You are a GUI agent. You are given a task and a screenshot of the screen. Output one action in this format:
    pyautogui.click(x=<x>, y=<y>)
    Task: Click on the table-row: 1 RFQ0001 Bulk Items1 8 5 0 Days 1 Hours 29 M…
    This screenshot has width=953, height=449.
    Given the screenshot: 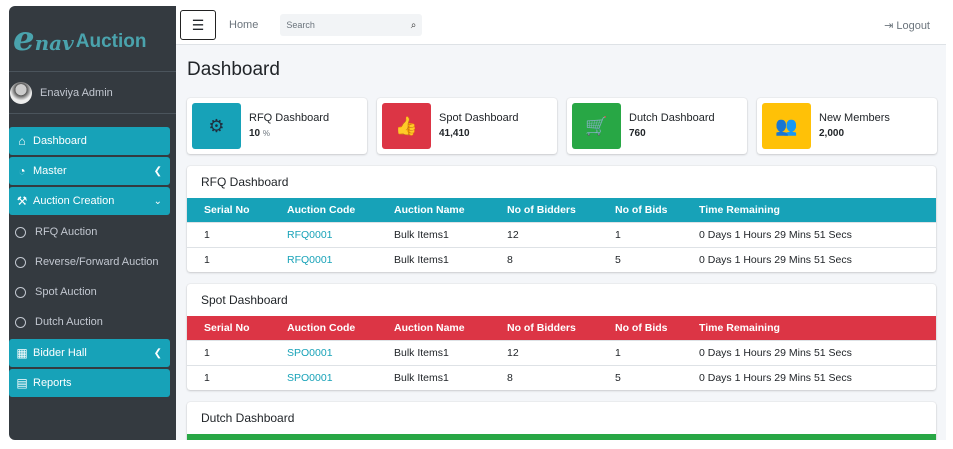 What is the action you would take?
    pyautogui.click(x=561, y=259)
    